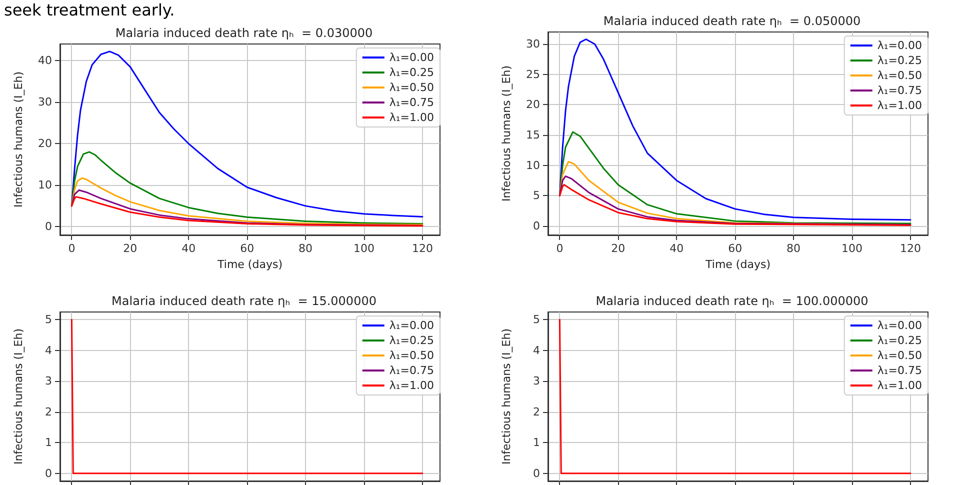 The height and width of the screenshot is (485, 976). I want to click on text: seek treatment early., so click(89, 10).